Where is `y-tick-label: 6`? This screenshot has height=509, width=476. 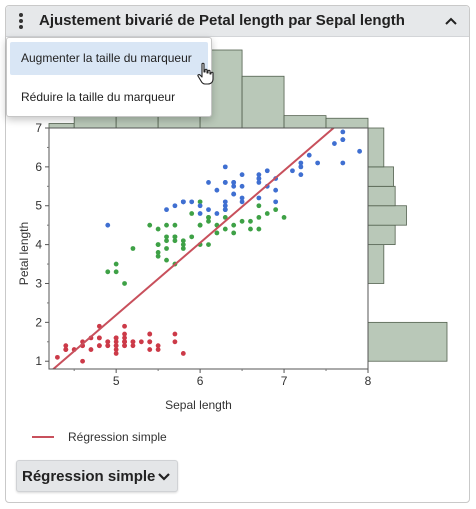 y-tick-label: 6 is located at coordinates (38, 167).